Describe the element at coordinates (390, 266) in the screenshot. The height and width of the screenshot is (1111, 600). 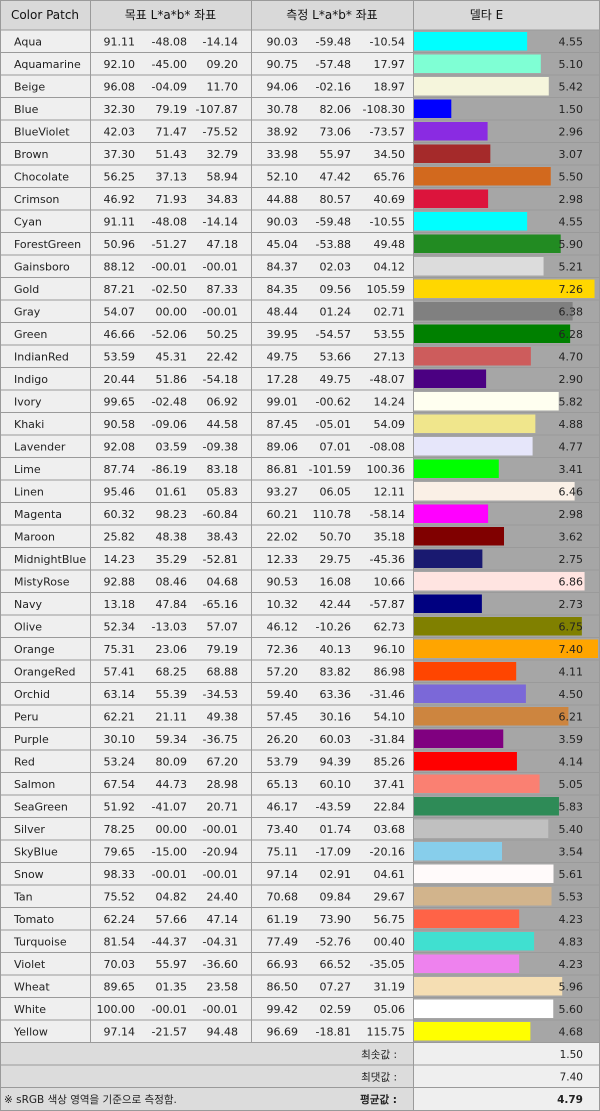
I see `measured-lab-value: 04.12` at that location.